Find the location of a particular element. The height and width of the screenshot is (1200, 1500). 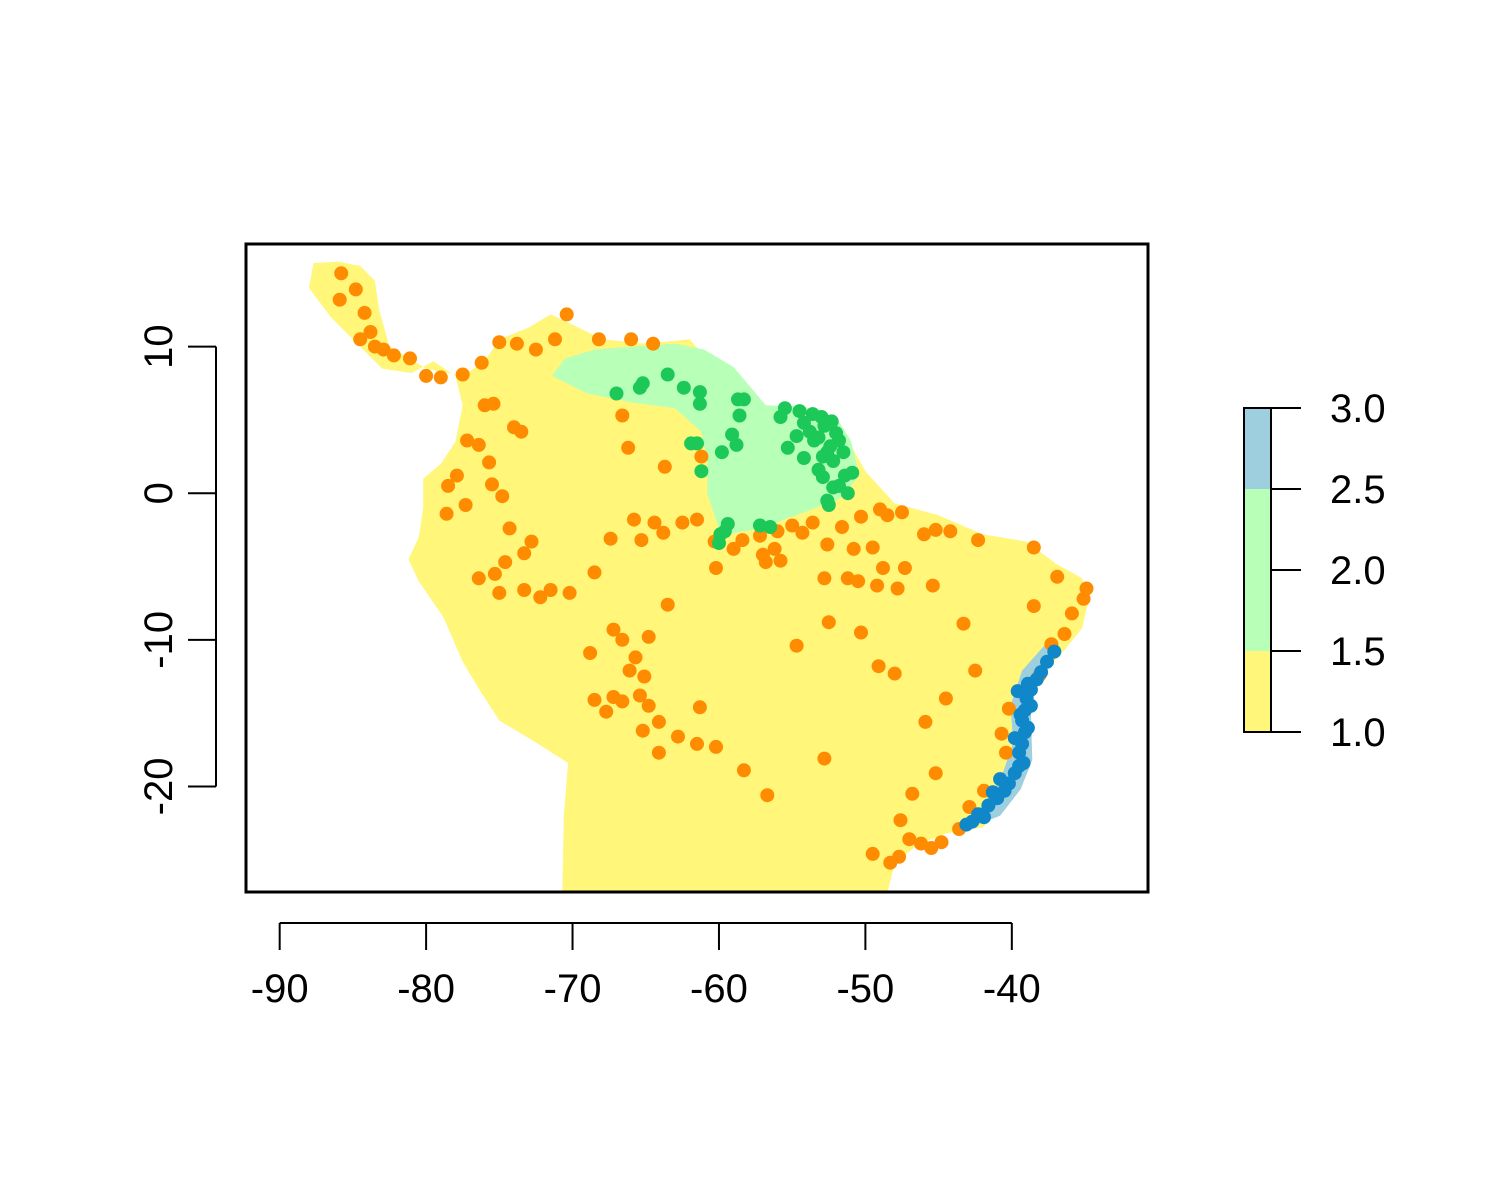

color-legend: 3.0 2.5 2.0 1.5 1.0 is located at coordinates (1314, 571).